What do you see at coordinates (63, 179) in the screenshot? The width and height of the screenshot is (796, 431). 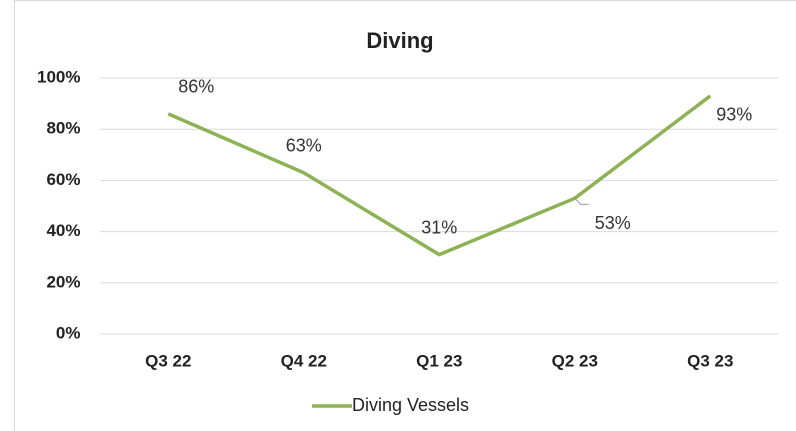 I see `y-tick-label: 60%` at bounding box center [63, 179].